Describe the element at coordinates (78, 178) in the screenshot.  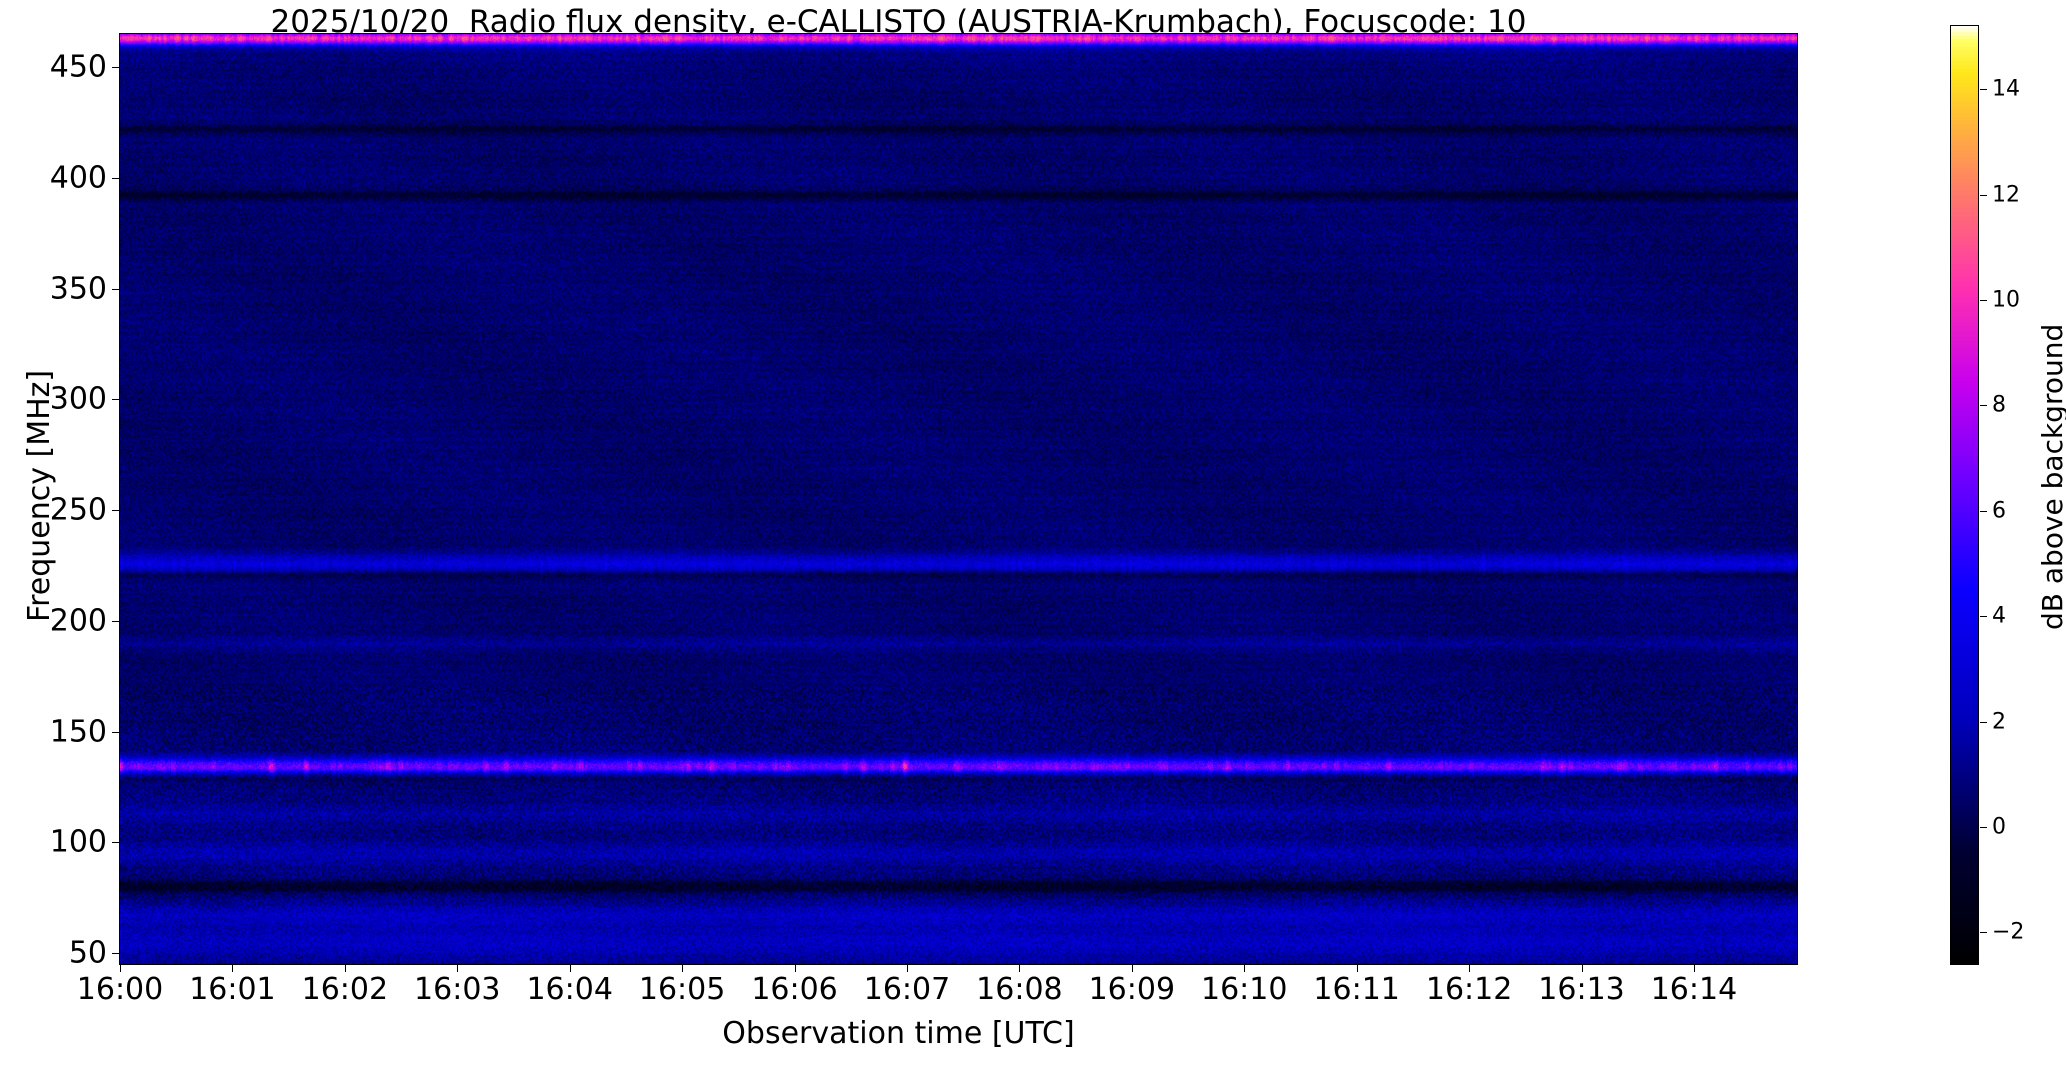
I see `y-tick-label: 400` at that location.